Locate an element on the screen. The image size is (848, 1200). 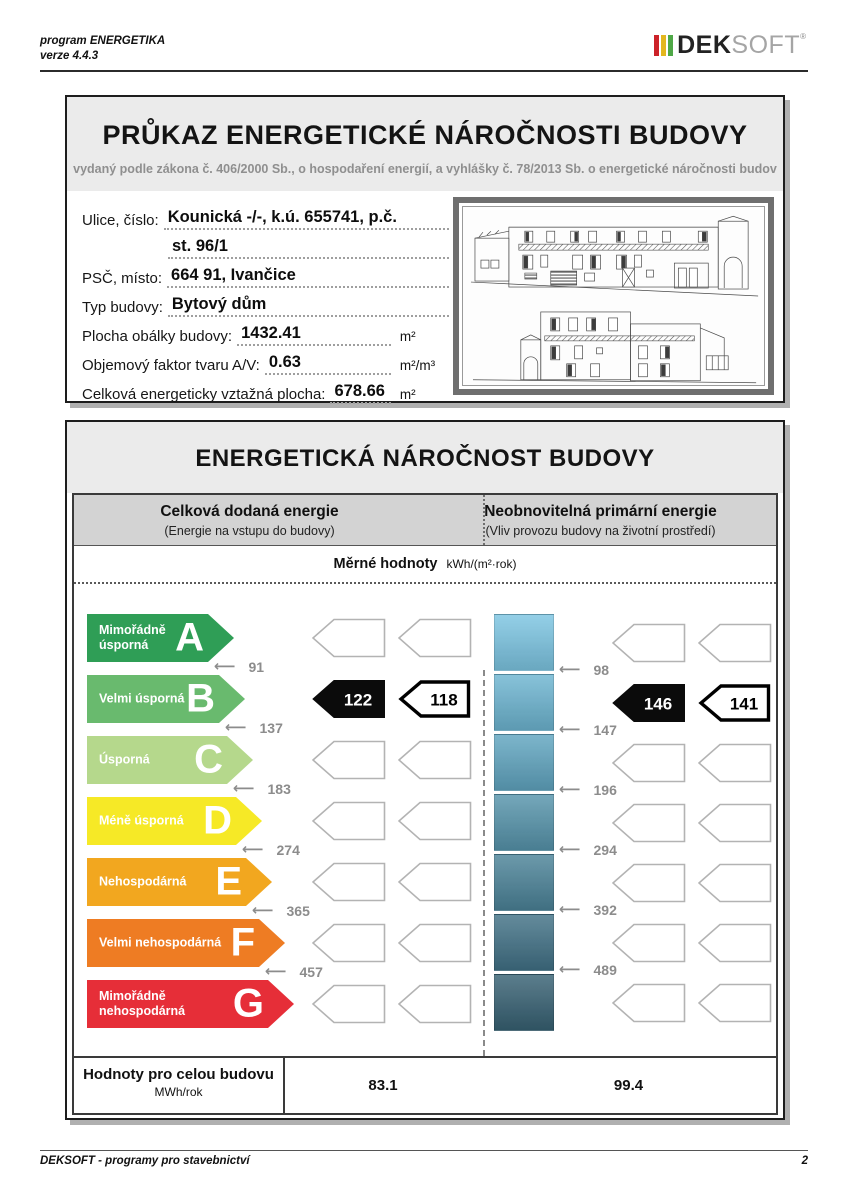
class-bar-c: Úsporná C is located at coordinates (170, 760).